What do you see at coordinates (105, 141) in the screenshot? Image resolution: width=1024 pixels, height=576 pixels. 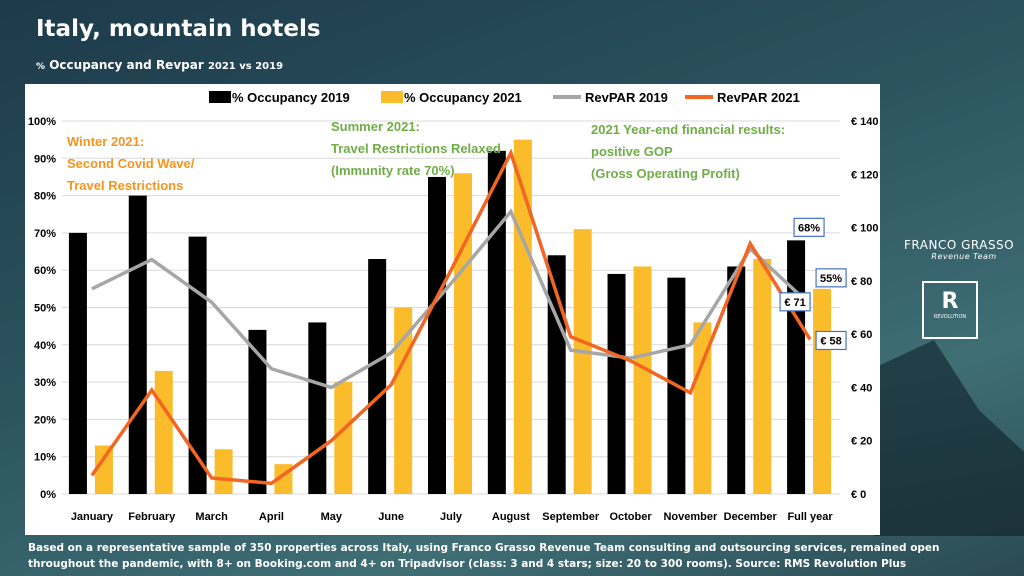 I see `annotation-text: Winter 2021:` at bounding box center [105, 141].